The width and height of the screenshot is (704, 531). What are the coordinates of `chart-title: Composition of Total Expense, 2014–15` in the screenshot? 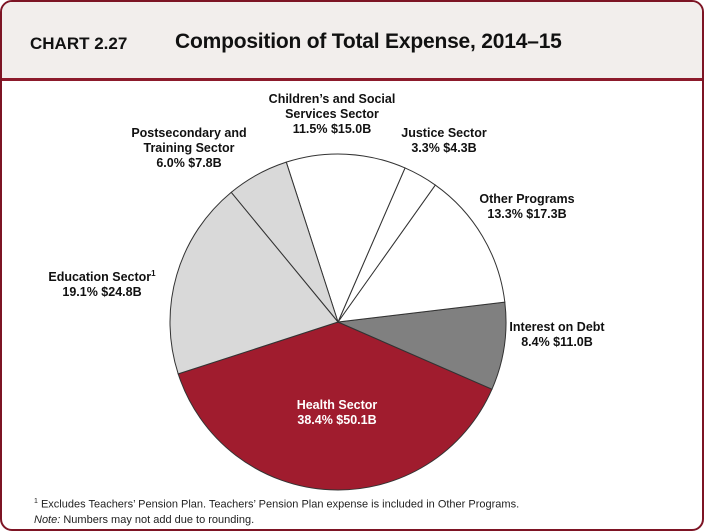 It's located at (368, 41).